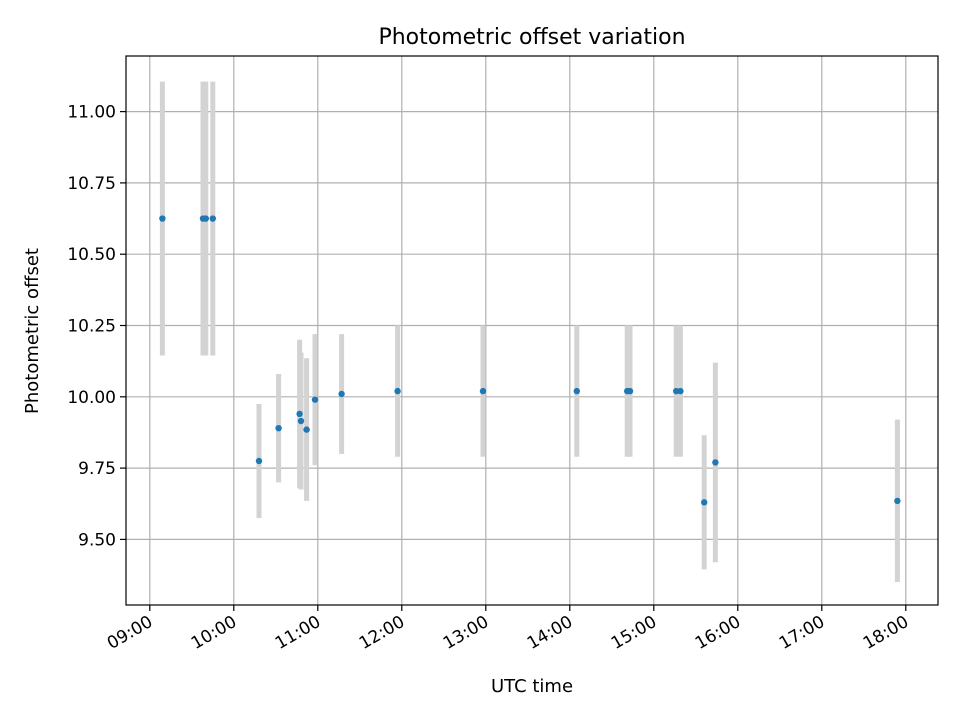  I want to click on chart-title: Photometric offset variation, so click(531, 37).